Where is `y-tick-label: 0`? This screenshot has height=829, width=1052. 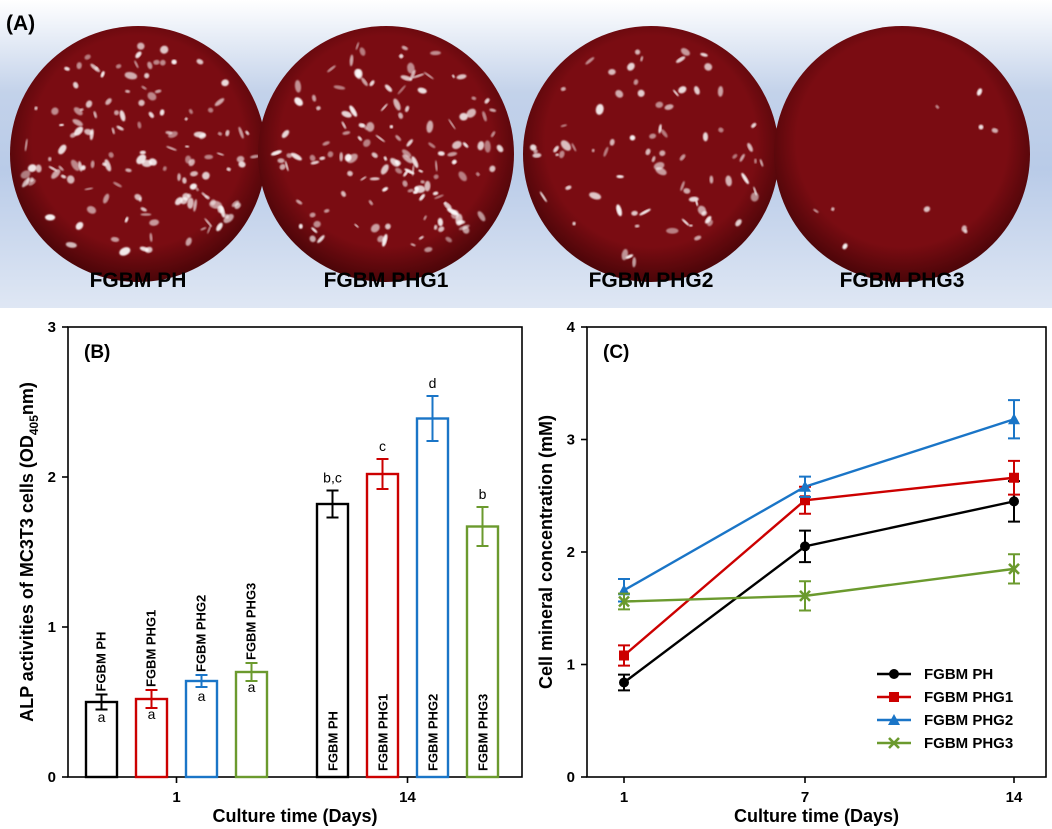 y-tick-label: 0 is located at coordinates (571, 777).